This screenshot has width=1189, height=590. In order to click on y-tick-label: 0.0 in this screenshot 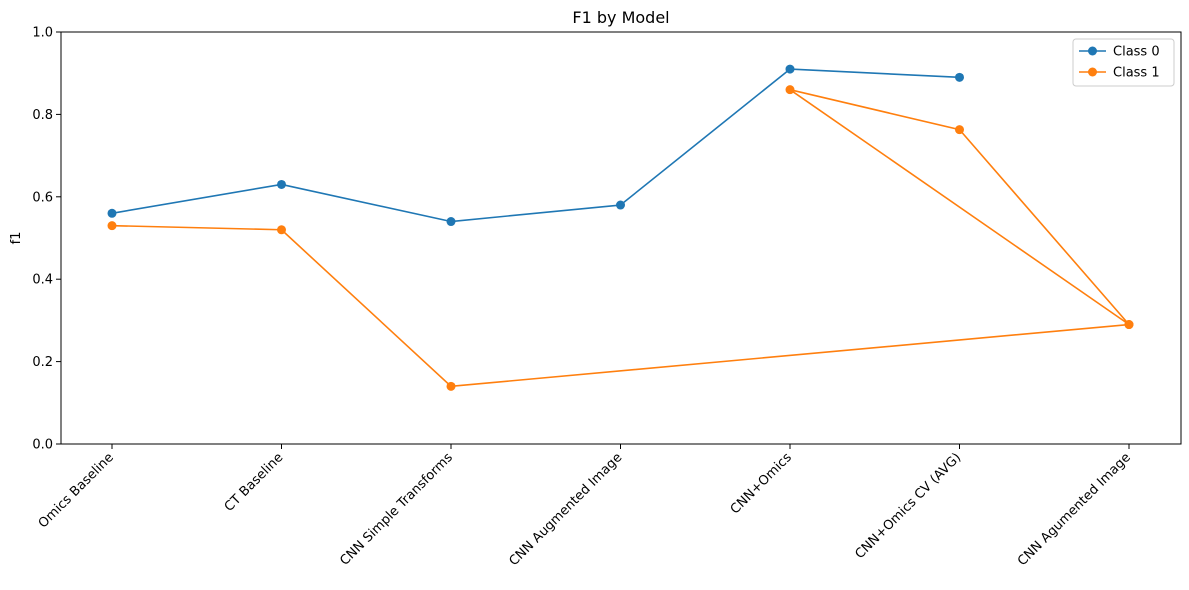, I will do `click(42, 445)`.